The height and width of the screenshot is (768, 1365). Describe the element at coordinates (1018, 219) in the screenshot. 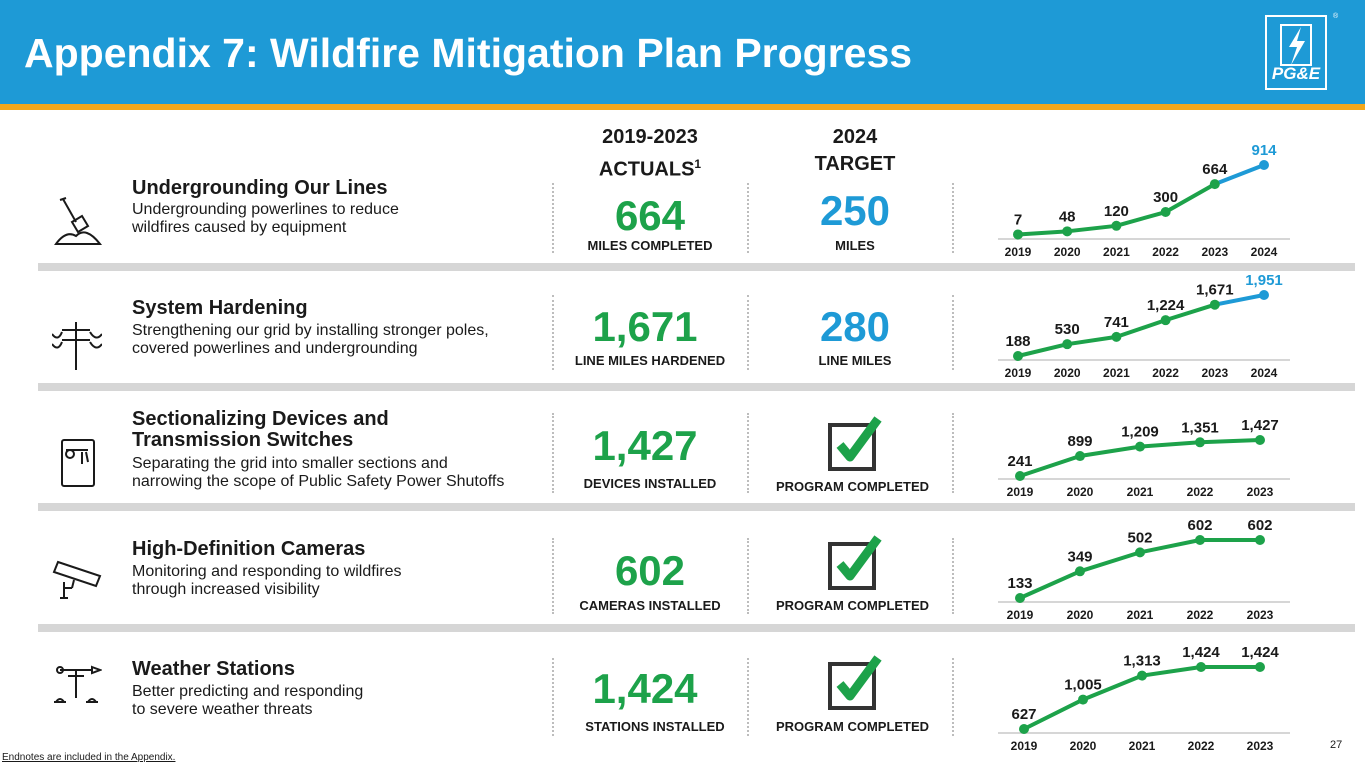

I see `data-label: 7` at that location.